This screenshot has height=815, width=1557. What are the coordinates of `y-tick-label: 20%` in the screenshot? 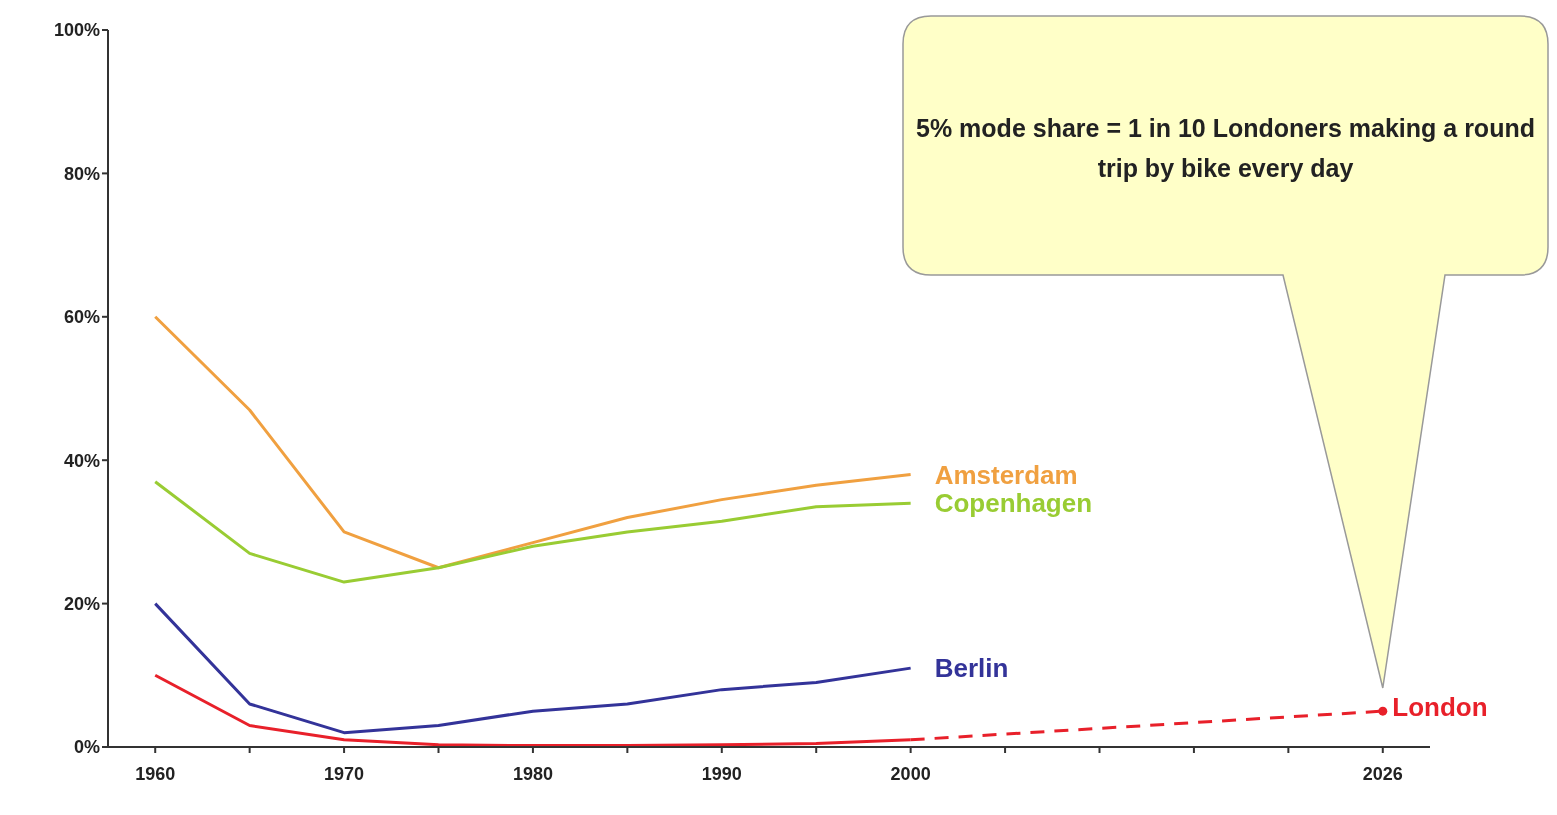 It's located at (81, 603).